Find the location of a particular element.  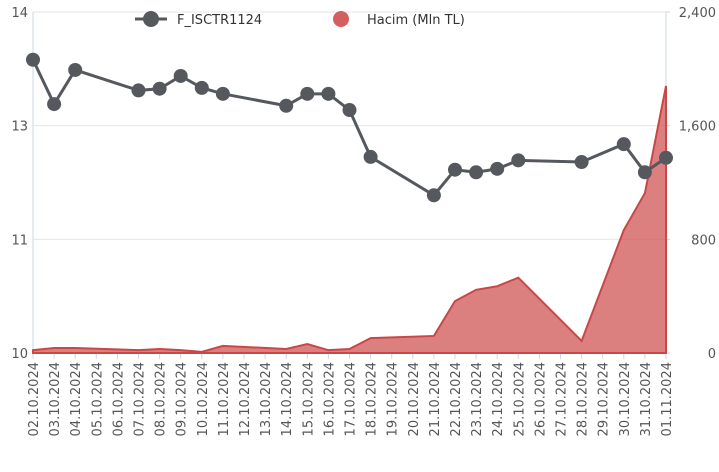

legend-label: Hacim (Mln TL) is located at coordinates (416, 20).